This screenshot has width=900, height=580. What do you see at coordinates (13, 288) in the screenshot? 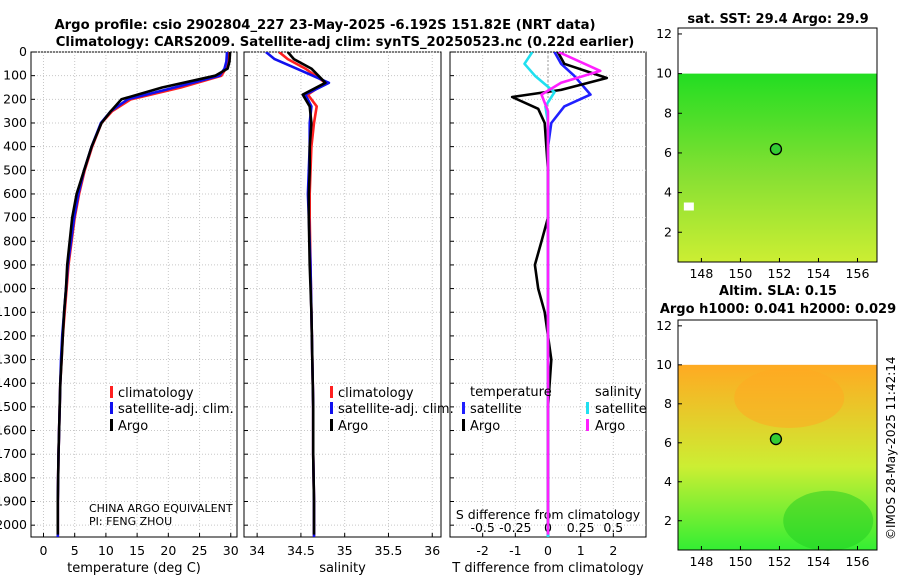
I see `y-tick-label: 1000` at bounding box center [13, 288].